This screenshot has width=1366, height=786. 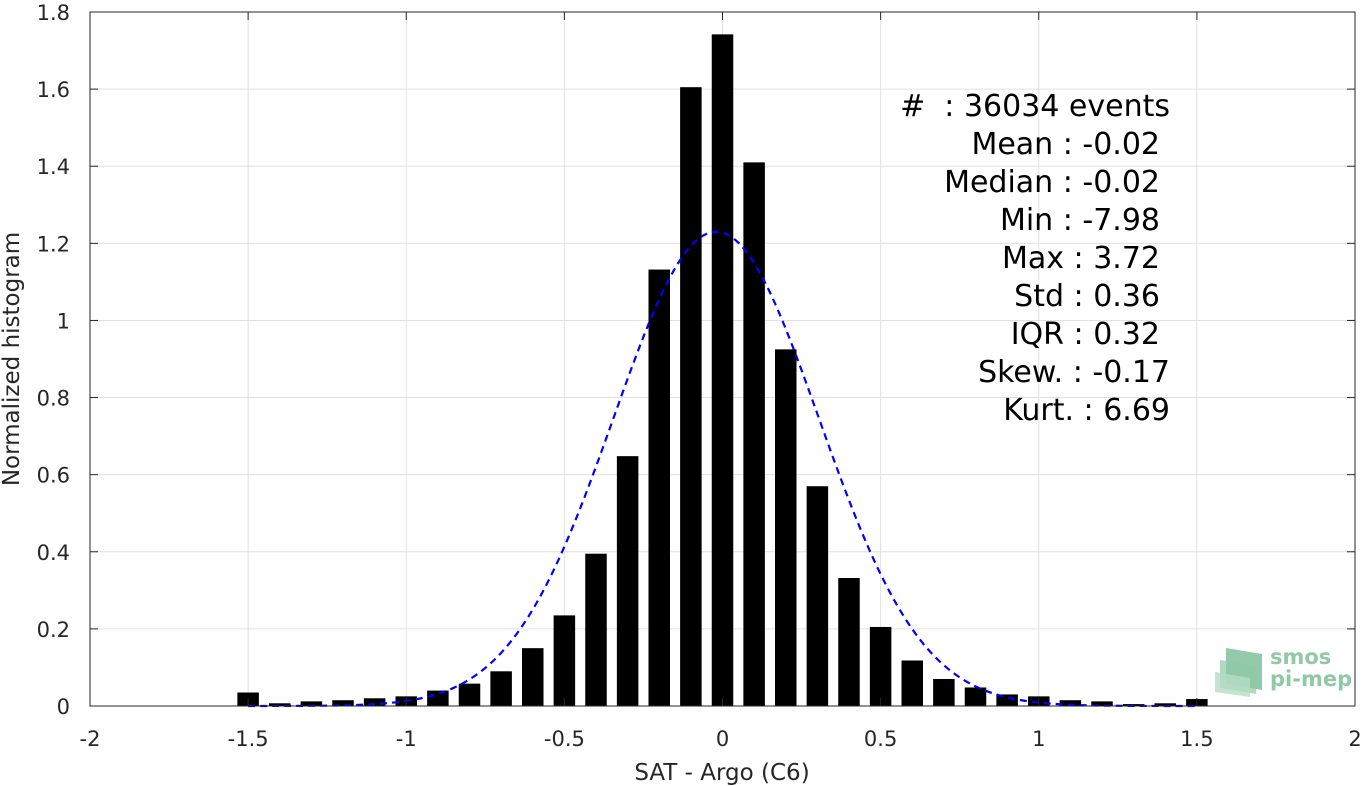 What do you see at coordinates (53, 399) in the screenshot?
I see `y-tick-label: 0.8` at bounding box center [53, 399].